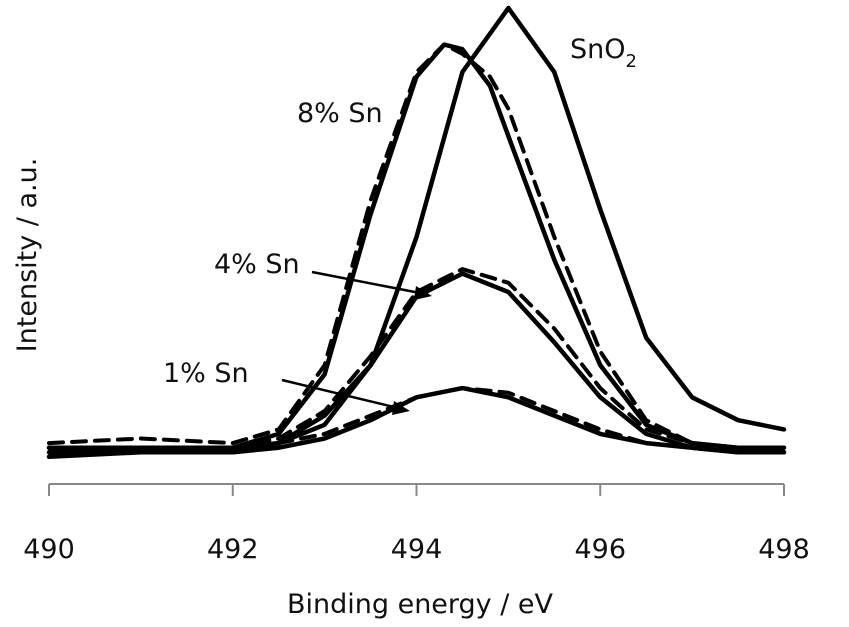 Image resolution: width=849 pixels, height=627 pixels. I want to click on arrowhead-1pct, so click(401, 408).